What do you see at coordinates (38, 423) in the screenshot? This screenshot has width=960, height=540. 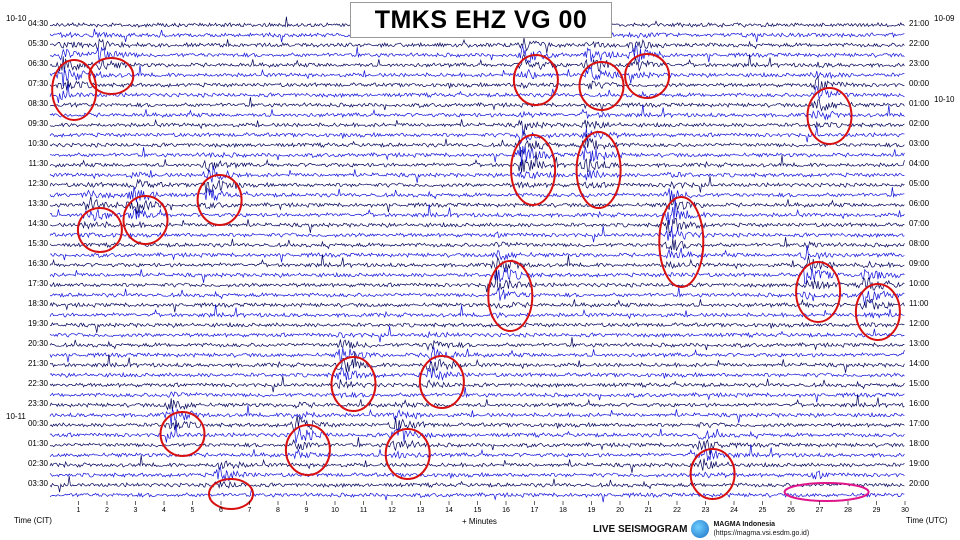 I see `left-time-label: 00:30` at bounding box center [38, 423].